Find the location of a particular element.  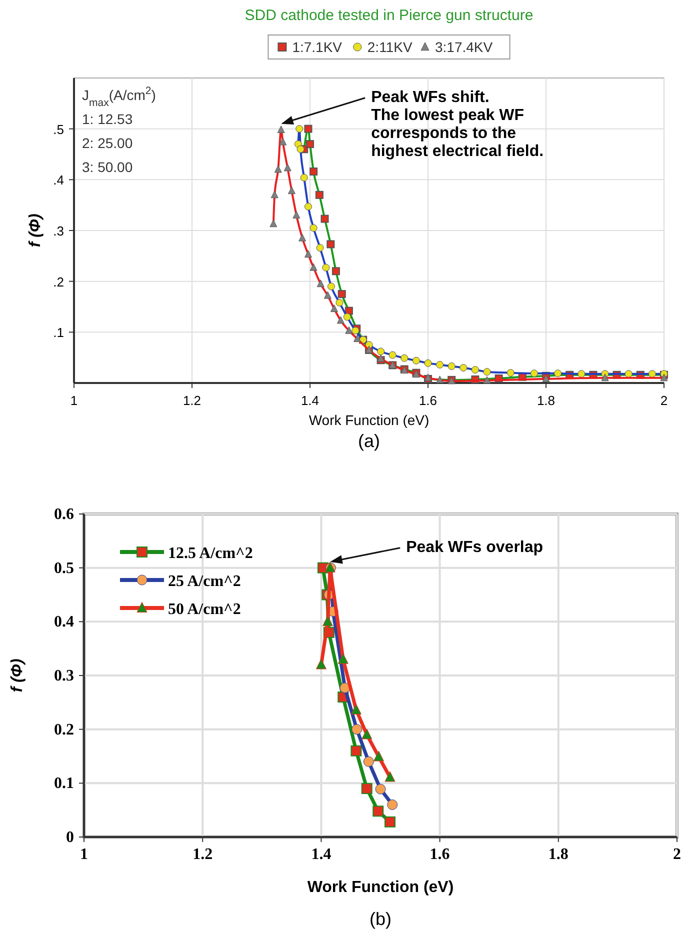

y-tick-label: .1 is located at coordinates (58, 332).